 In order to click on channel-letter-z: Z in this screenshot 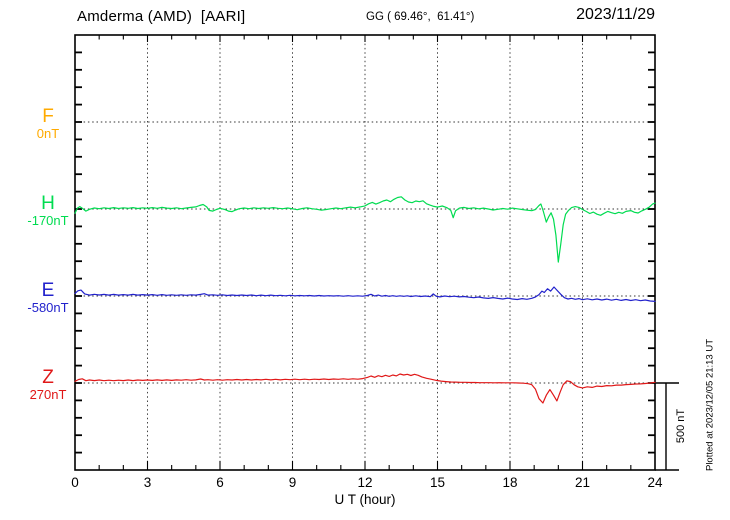, I will do `click(48, 377)`.